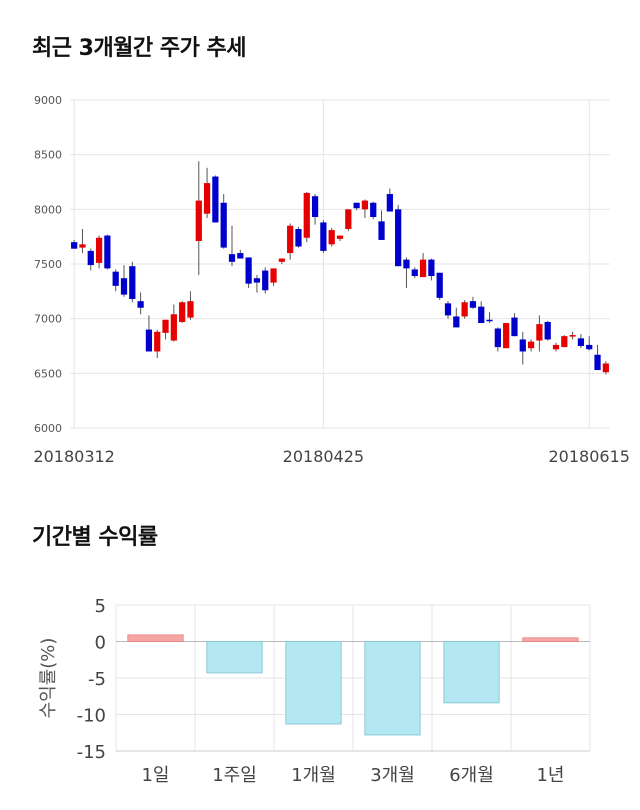 The height and width of the screenshot is (810, 640). What do you see at coordinates (392, 775) in the screenshot?
I see `category-label: 3개월` at bounding box center [392, 775].